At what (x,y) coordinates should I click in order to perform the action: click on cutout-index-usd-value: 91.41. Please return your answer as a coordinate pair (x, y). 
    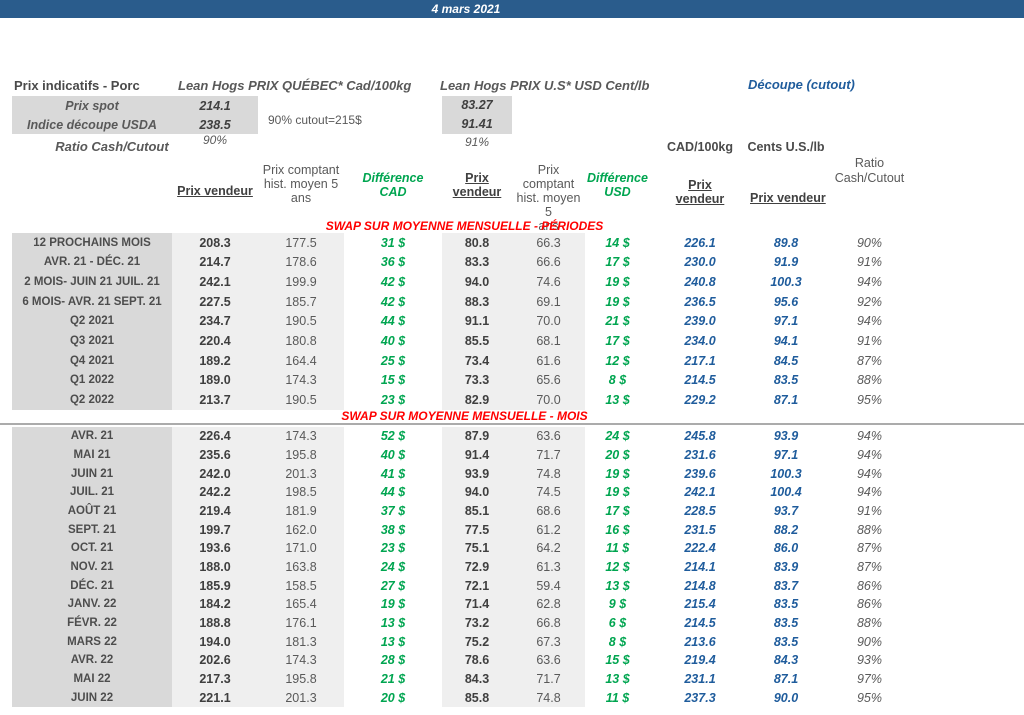
    Looking at the image, I should click on (477, 124).